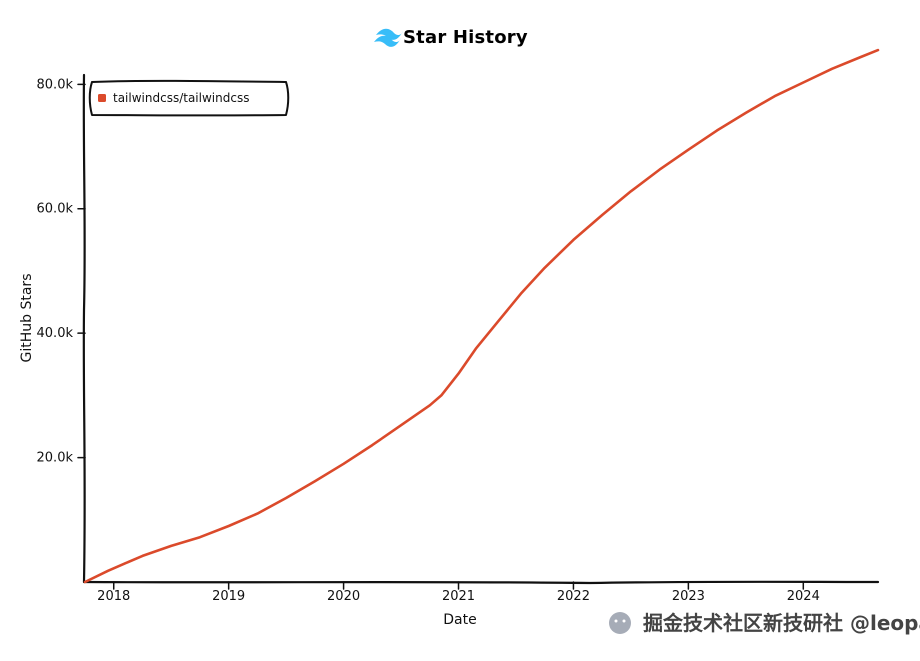 The height and width of the screenshot is (661, 920). I want to click on x-axis-line, so click(481, 582).